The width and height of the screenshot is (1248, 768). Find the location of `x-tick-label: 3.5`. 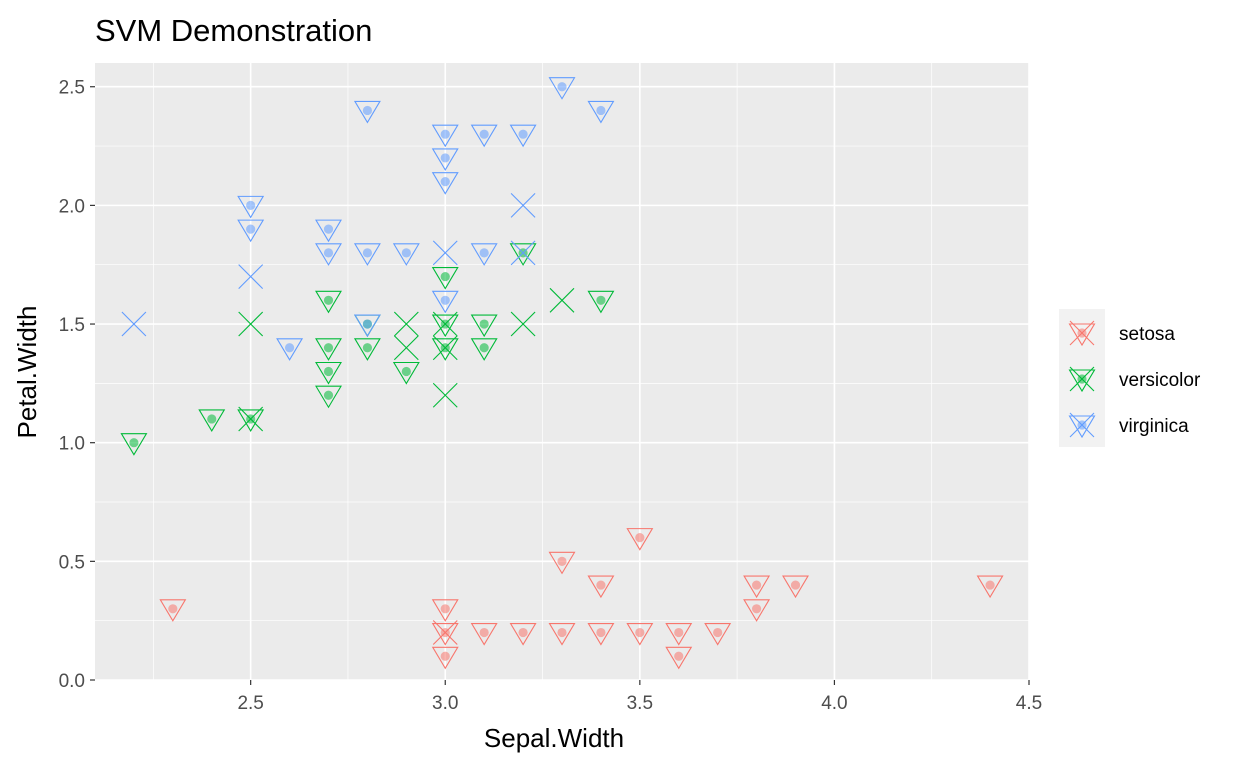

x-tick-label: 3.5 is located at coordinates (640, 703).